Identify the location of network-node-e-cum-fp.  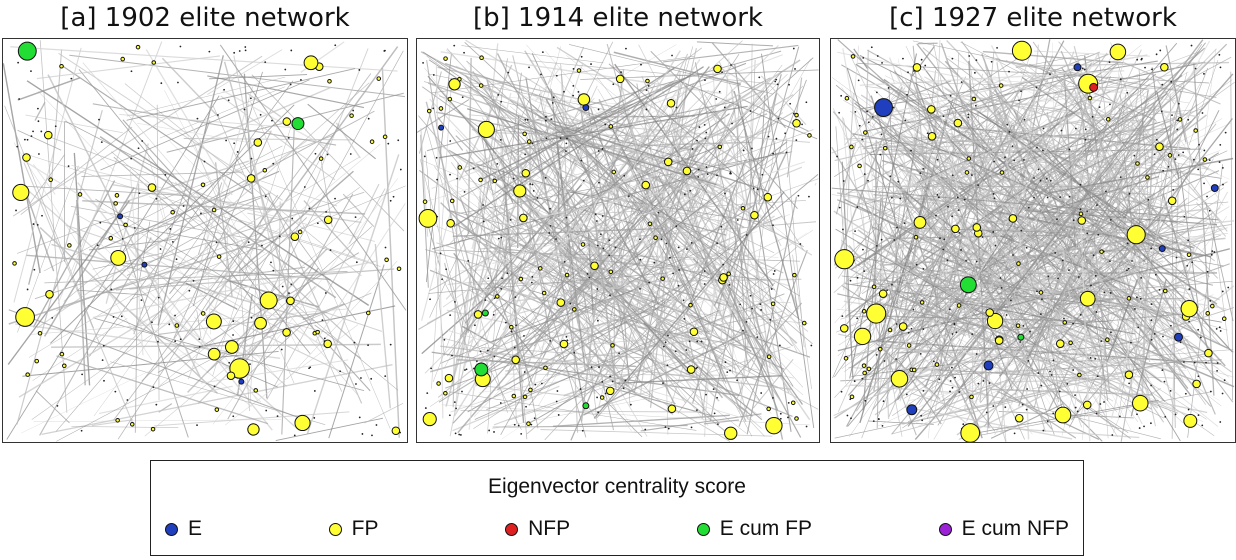
(481, 369).